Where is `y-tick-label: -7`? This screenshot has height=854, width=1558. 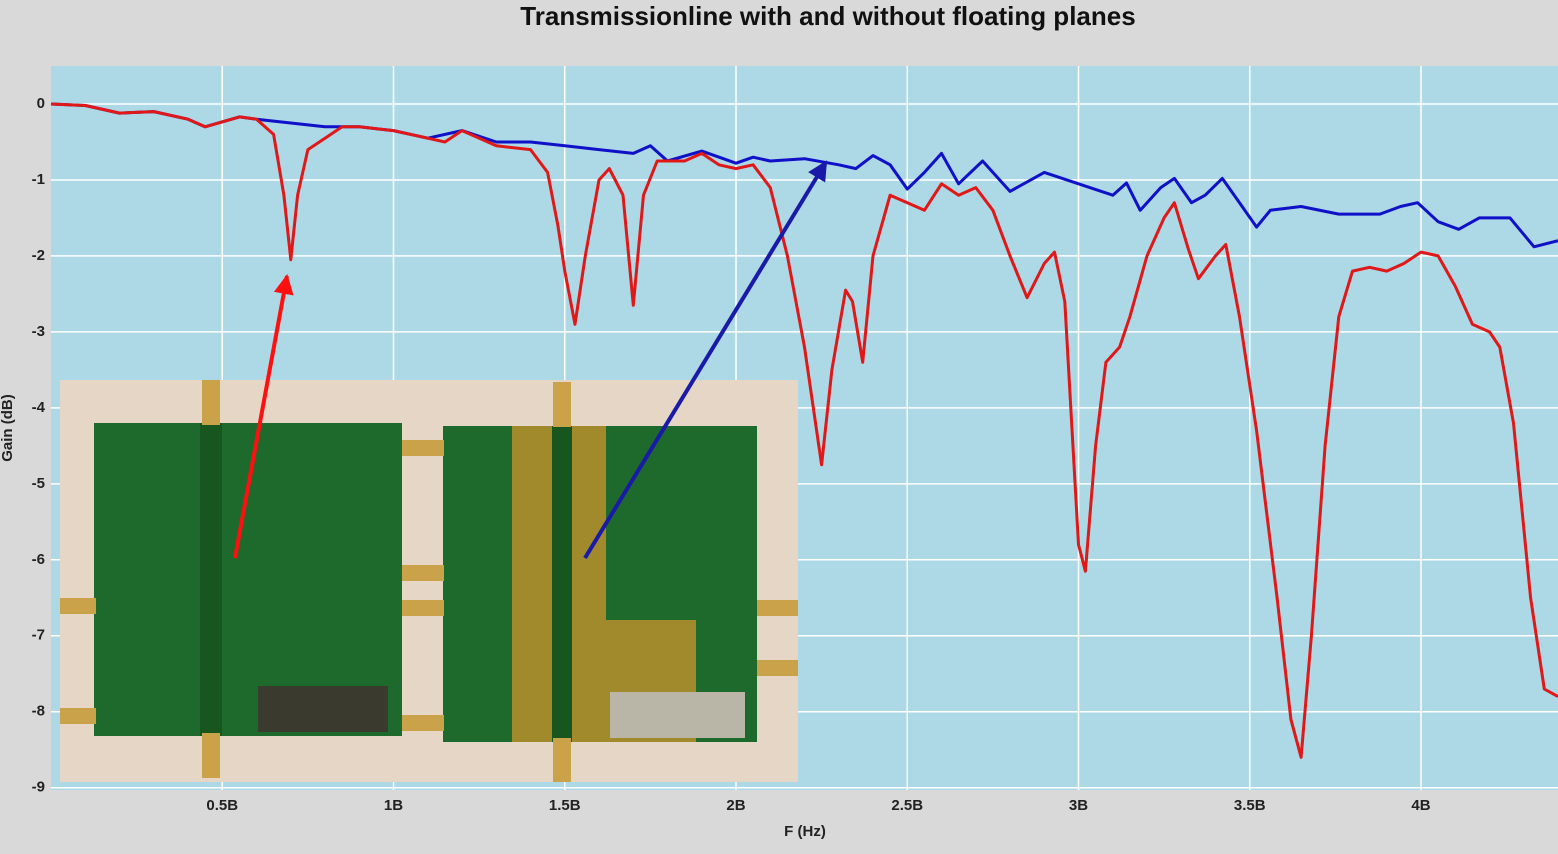
y-tick-label: -7 is located at coordinates (38, 635).